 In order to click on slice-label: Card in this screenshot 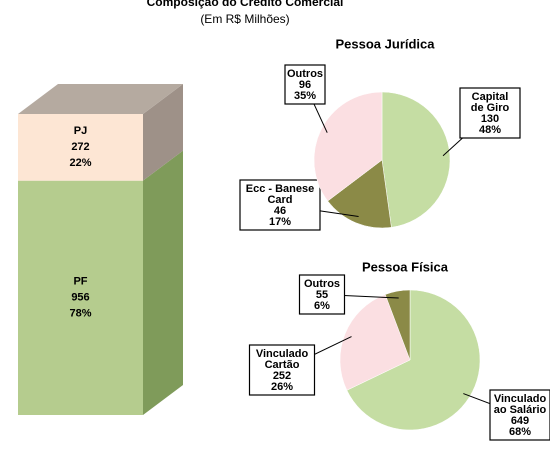, I will do `click(279, 200)`.